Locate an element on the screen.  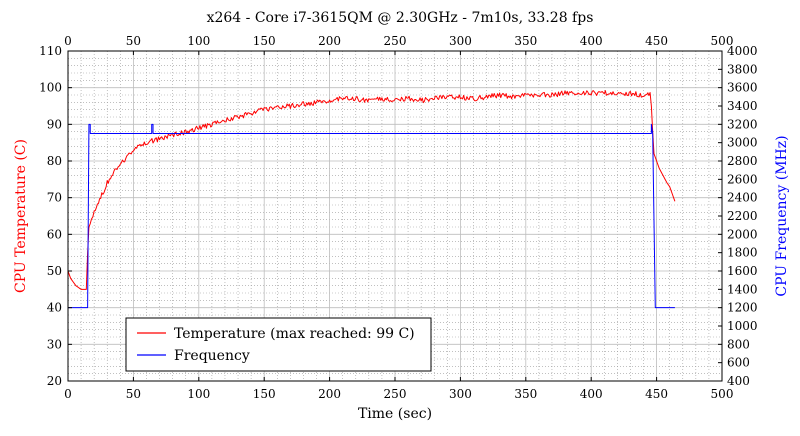
right-tick-label: 3800 is located at coordinates (742, 69).